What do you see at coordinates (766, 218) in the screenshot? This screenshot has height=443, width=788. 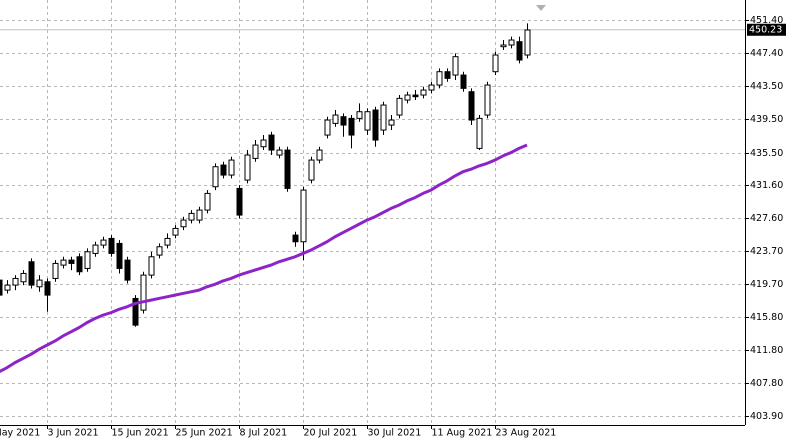 I see `y-tick-label: 427.60` at bounding box center [766, 218].